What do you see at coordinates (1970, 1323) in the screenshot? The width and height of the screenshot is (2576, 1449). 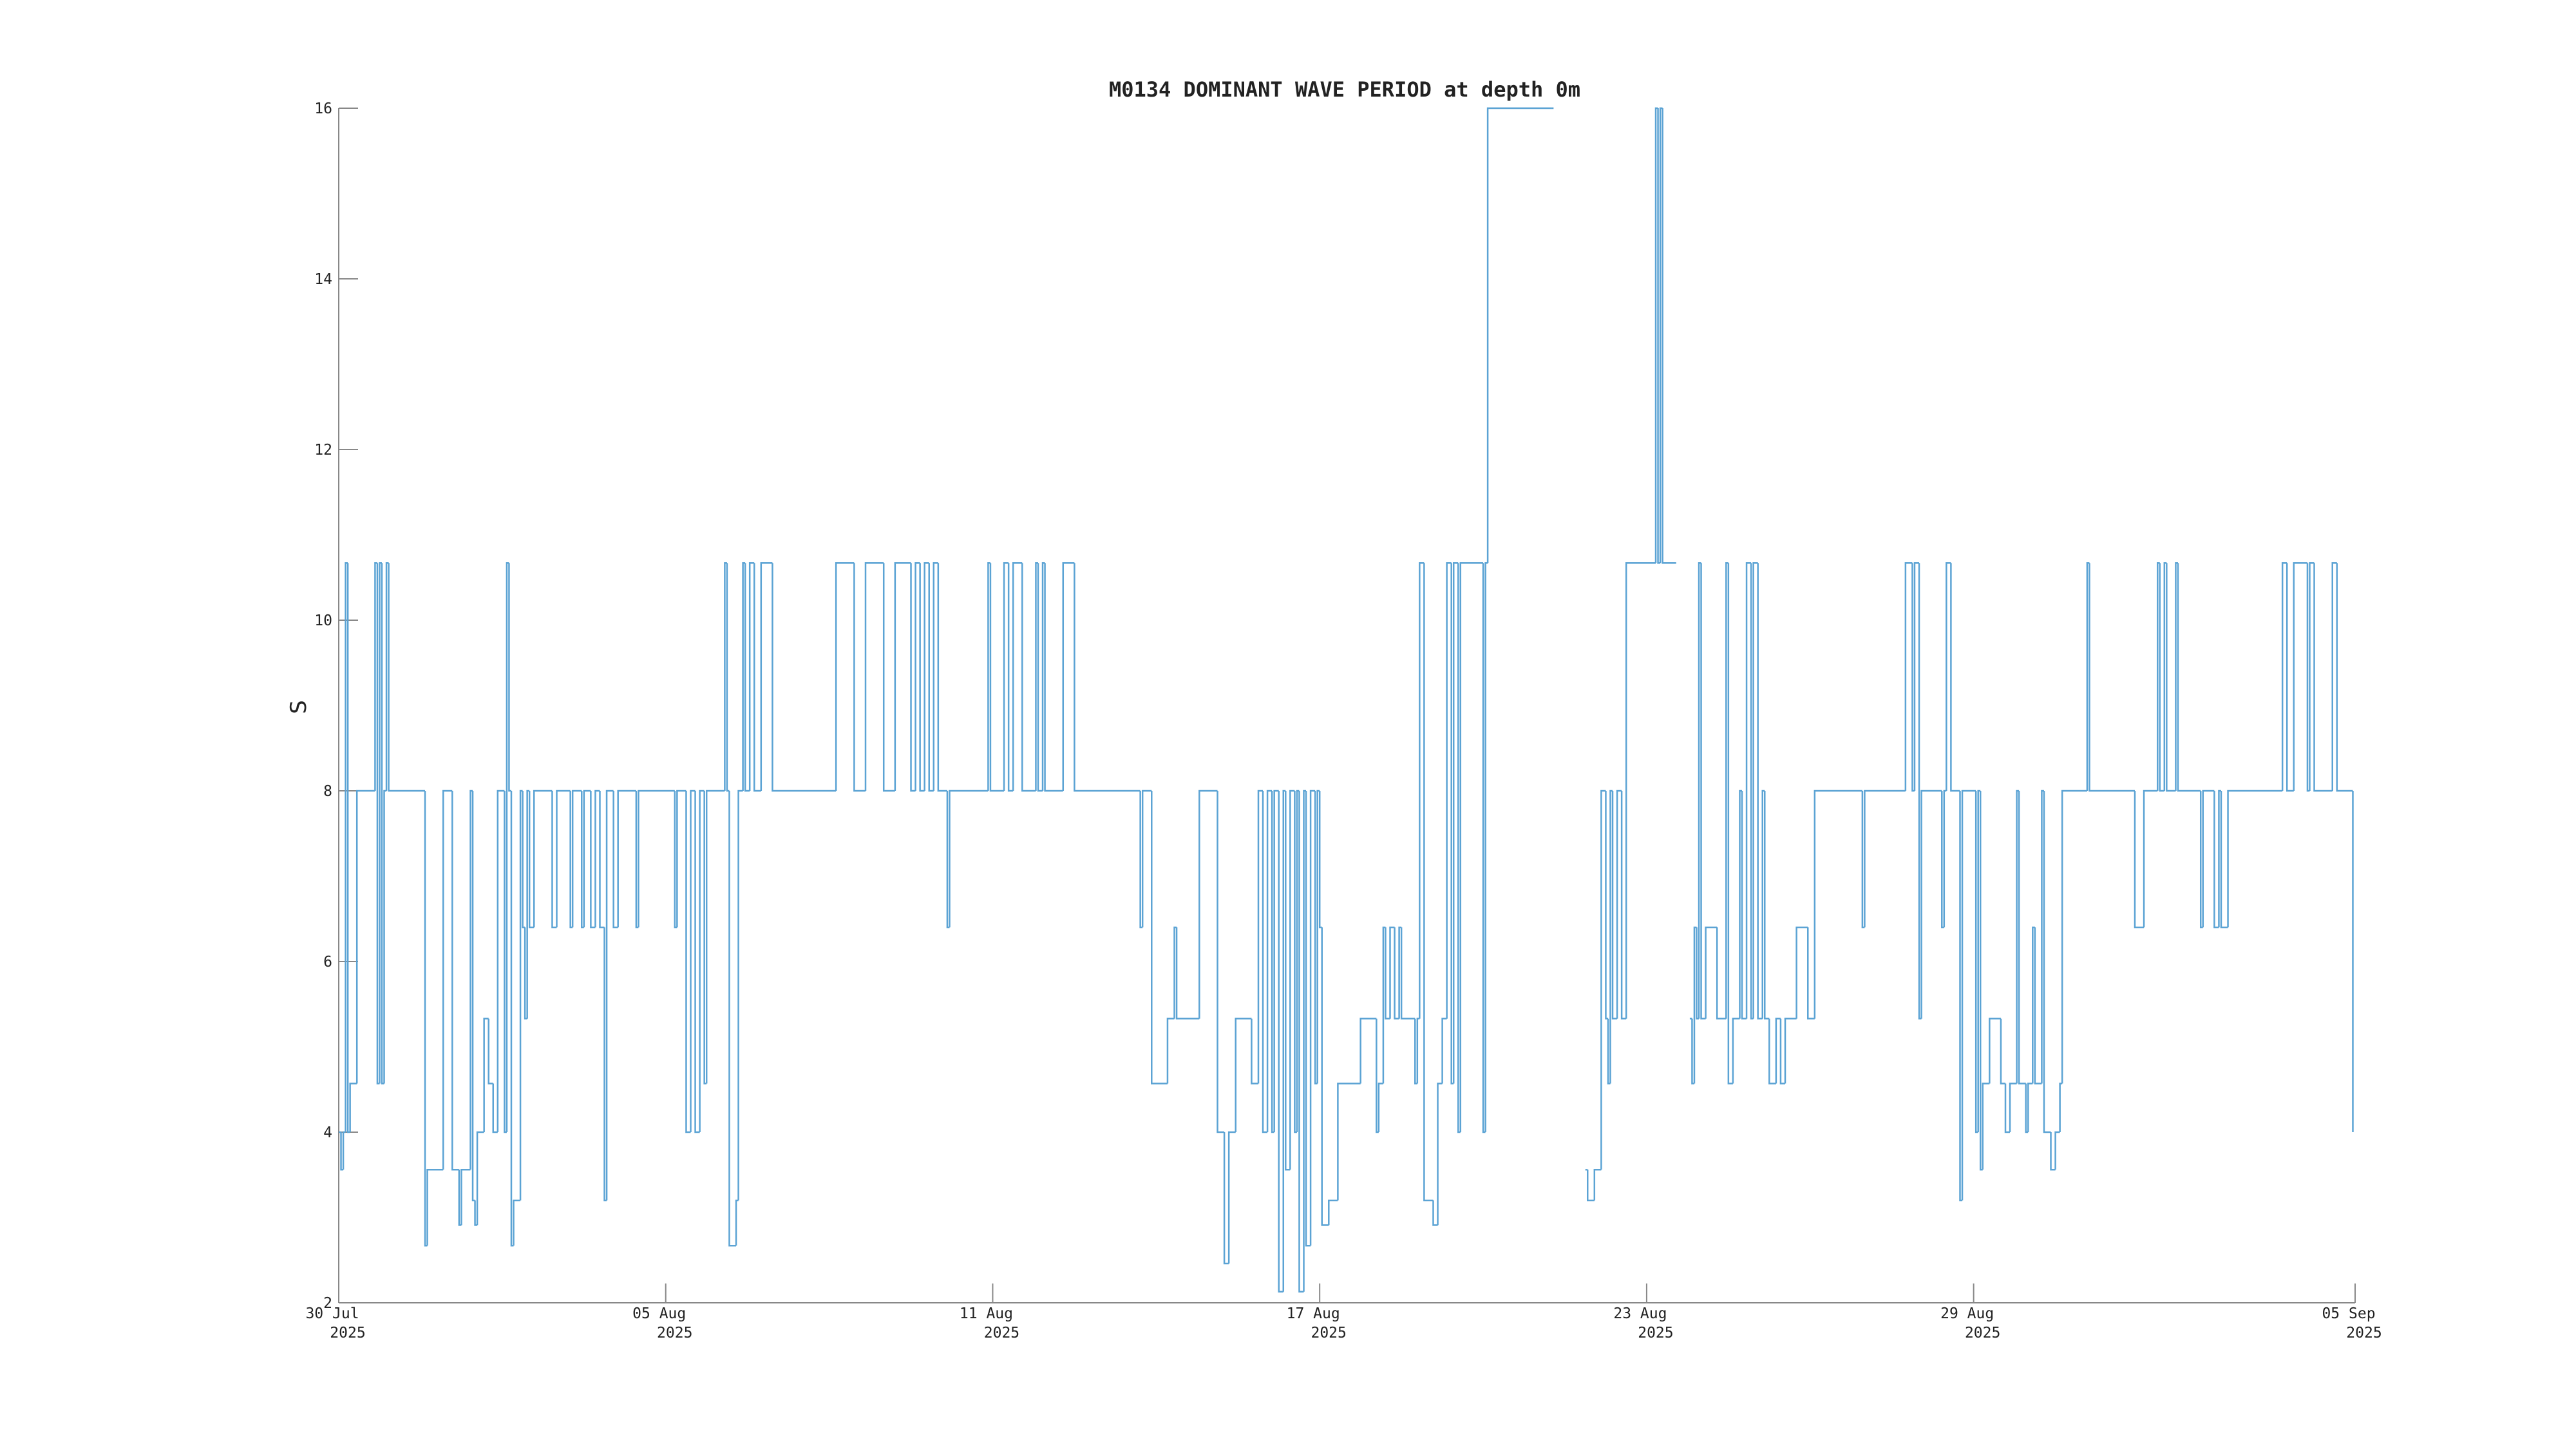 I see `x-tick-label: 29 Aug 2025` at bounding box center [1970, 1323].